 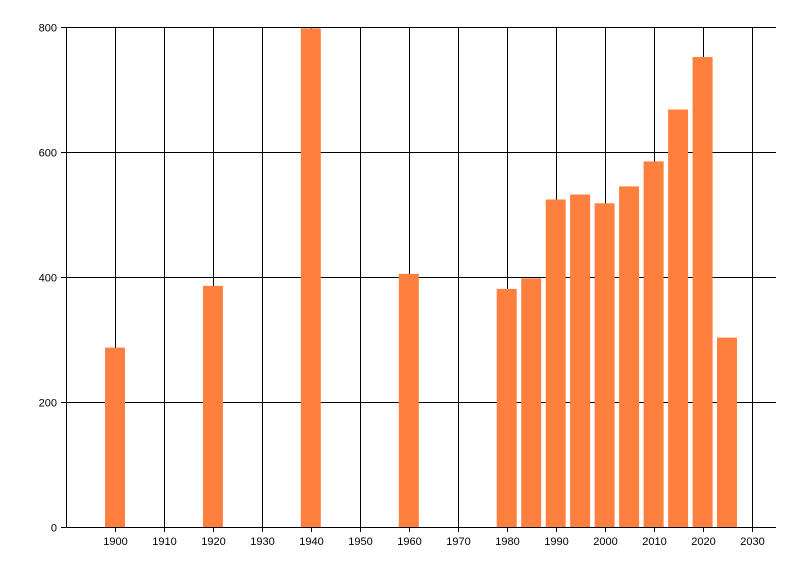 What do you see at coordinates (653, 344) in the screenshot?
I see `bar-2010` at bounding box center [653, 344].